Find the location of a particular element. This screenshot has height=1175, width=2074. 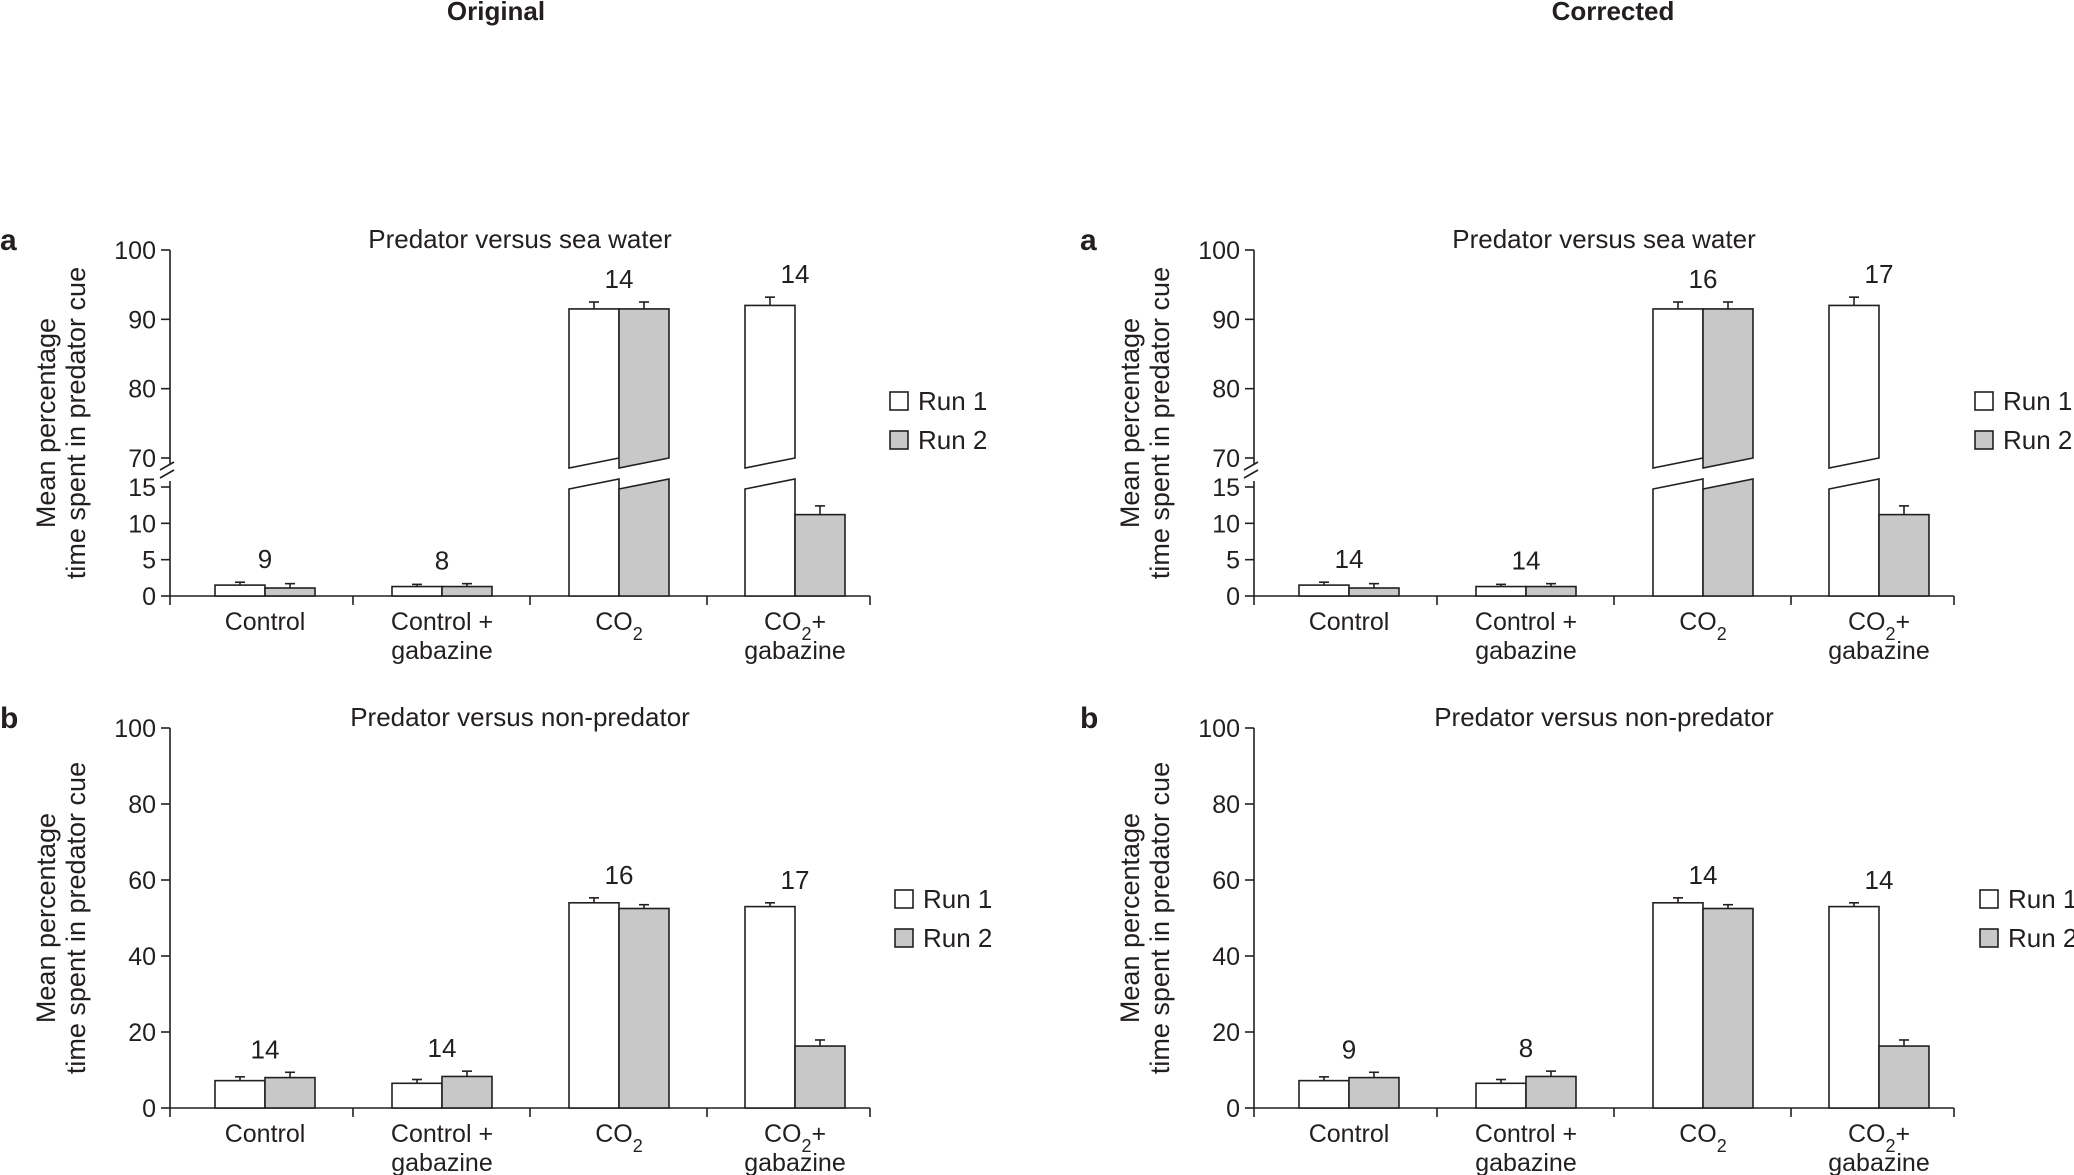

y-tick-label: 5 is located at coordinates (1233, 561).